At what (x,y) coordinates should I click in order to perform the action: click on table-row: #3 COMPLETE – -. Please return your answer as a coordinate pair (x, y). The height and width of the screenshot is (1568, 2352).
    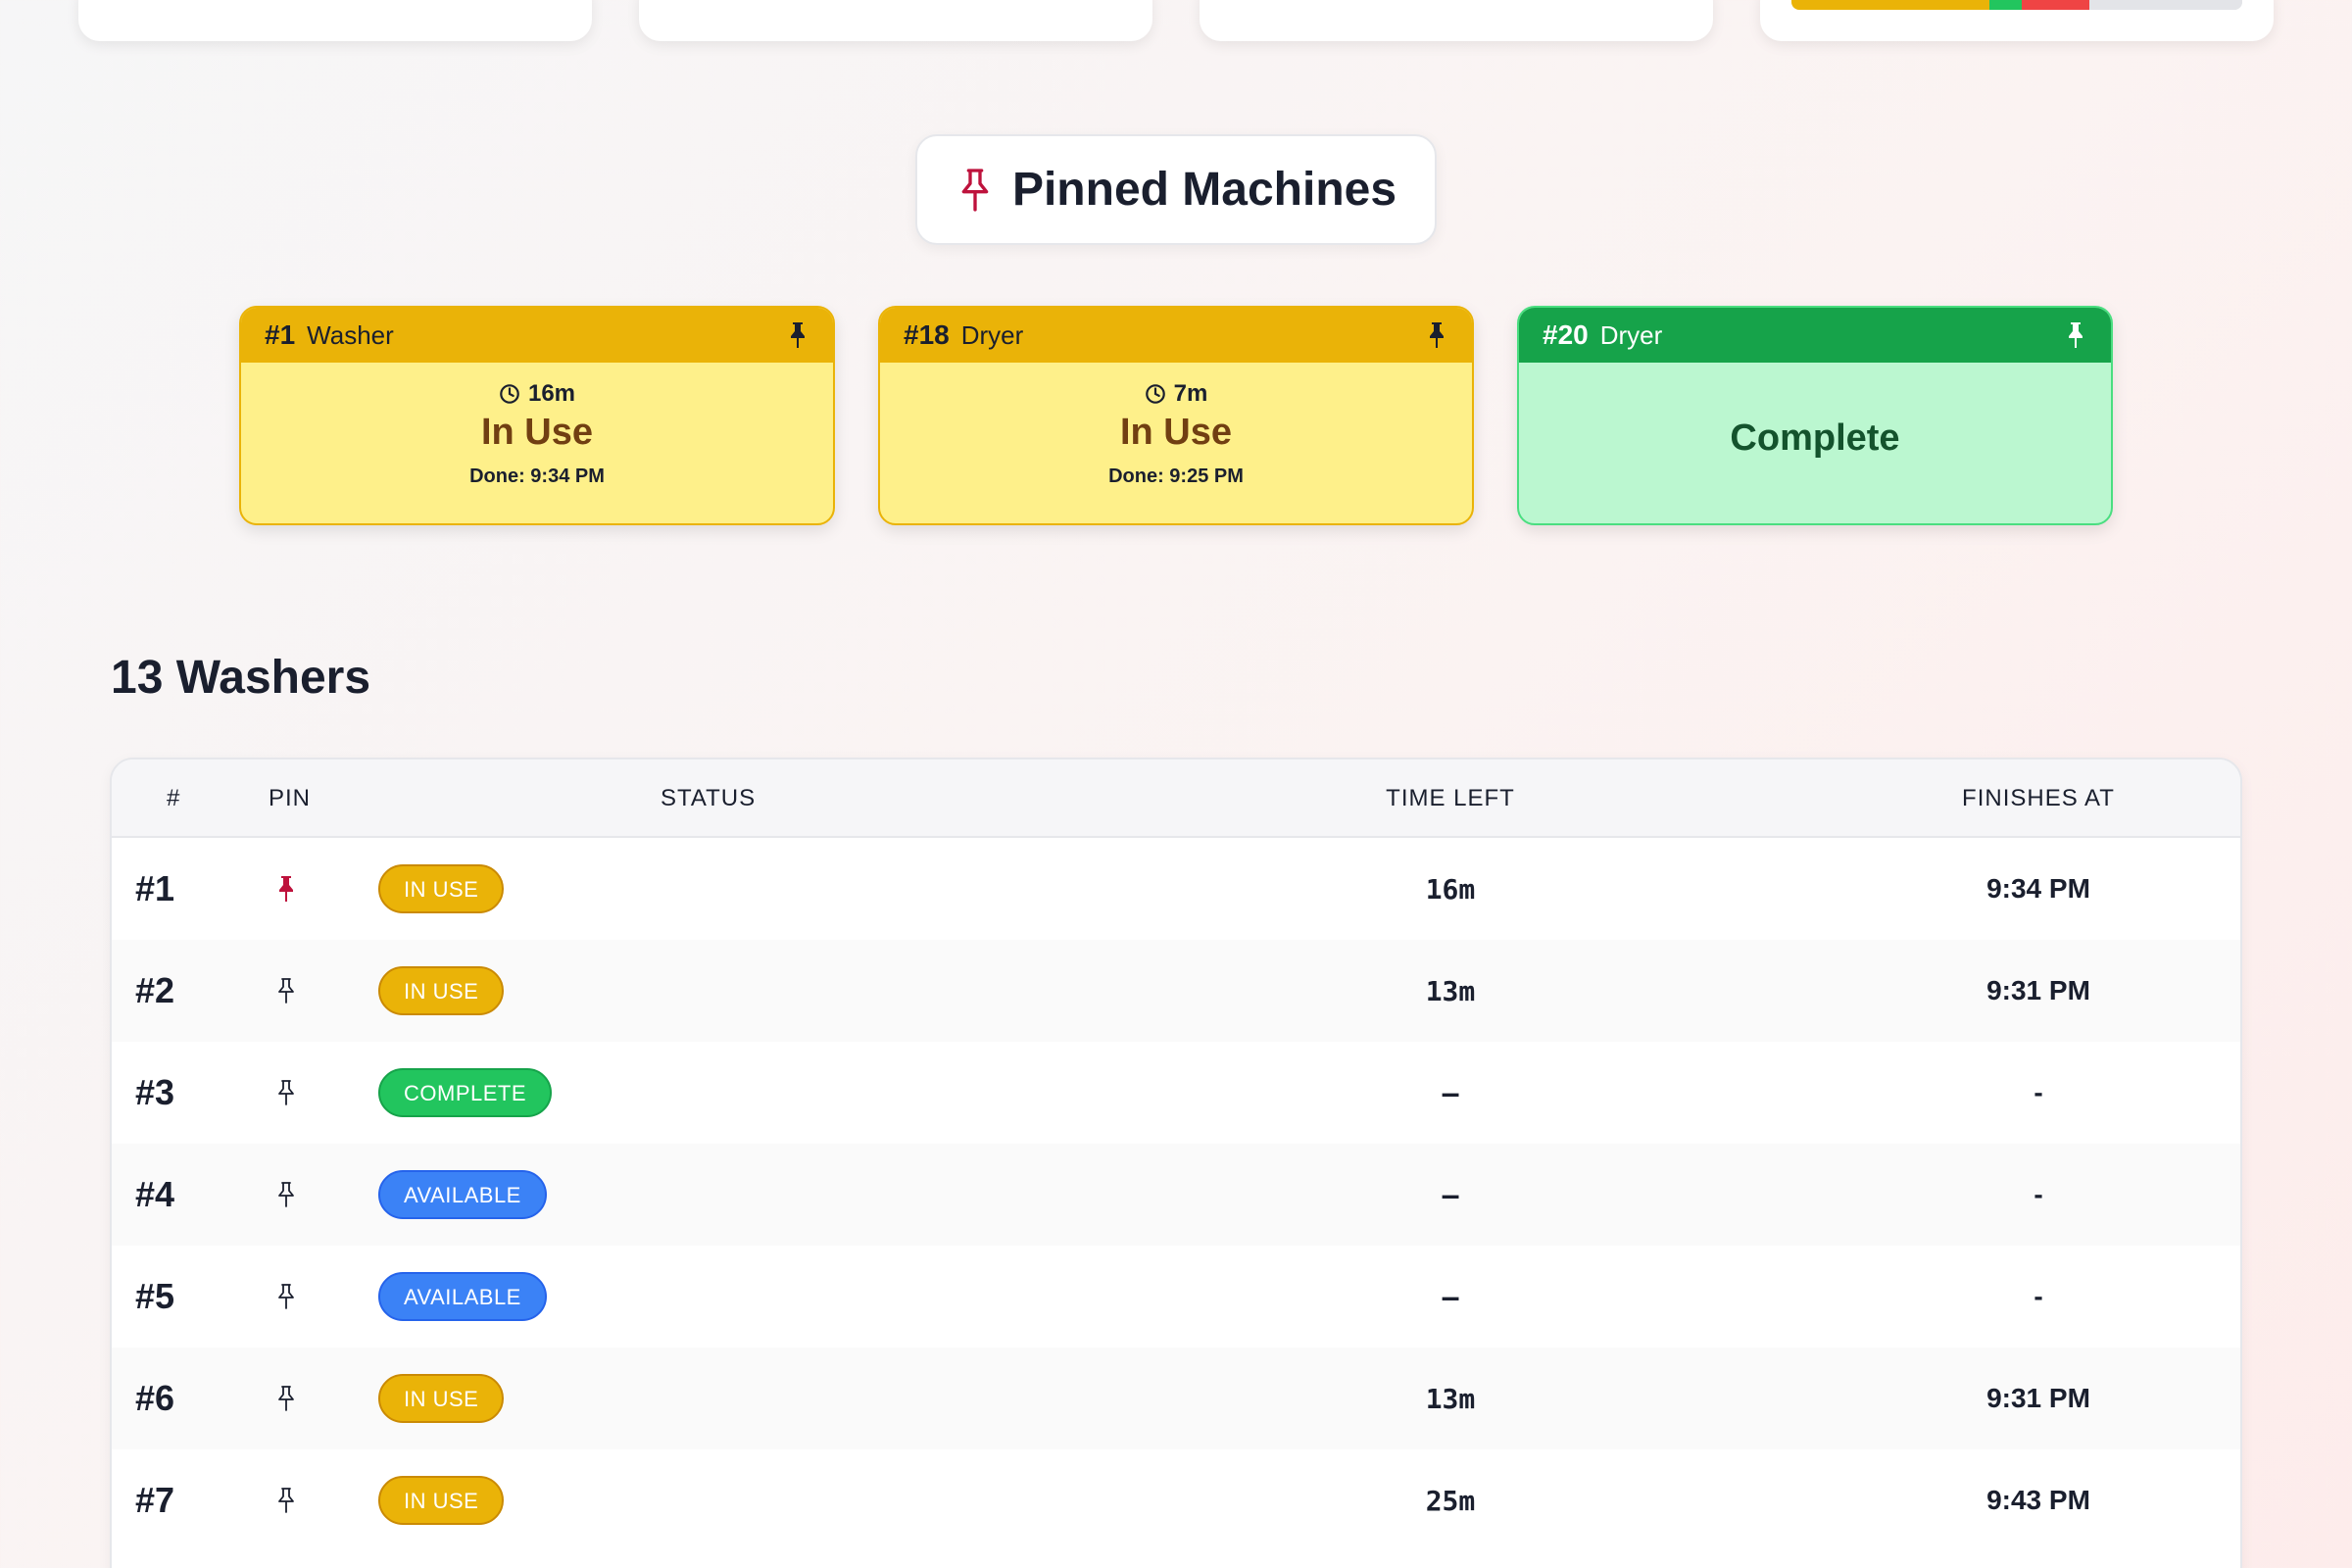
    Looking at the image, I should click on (1176, 1093).